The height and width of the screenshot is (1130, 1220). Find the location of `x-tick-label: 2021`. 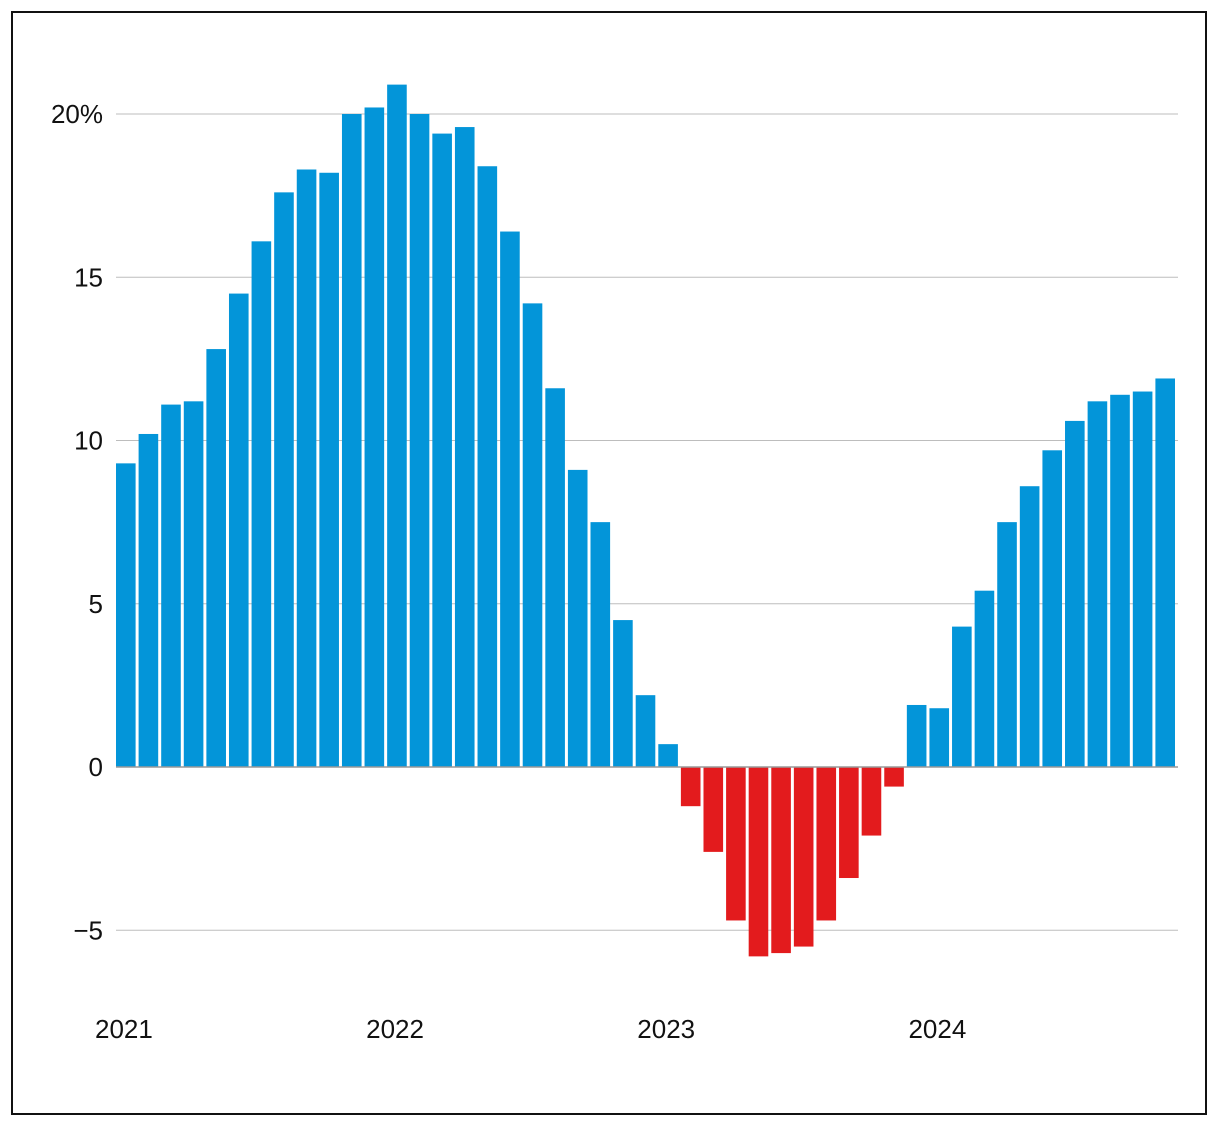

x-tick-label: 2021 is located at coordinates (124, 1029).